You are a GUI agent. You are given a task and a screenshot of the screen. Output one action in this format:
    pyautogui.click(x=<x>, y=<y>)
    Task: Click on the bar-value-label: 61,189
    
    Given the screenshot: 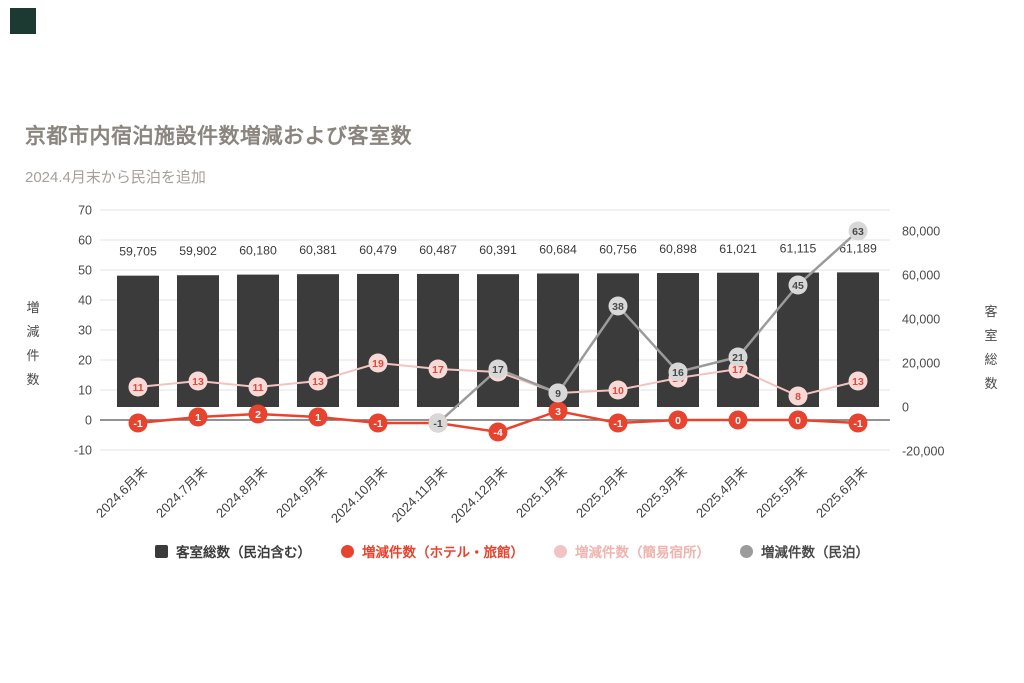 What is the action you would take?
    pyautogui.click(x=858, y=248)
    